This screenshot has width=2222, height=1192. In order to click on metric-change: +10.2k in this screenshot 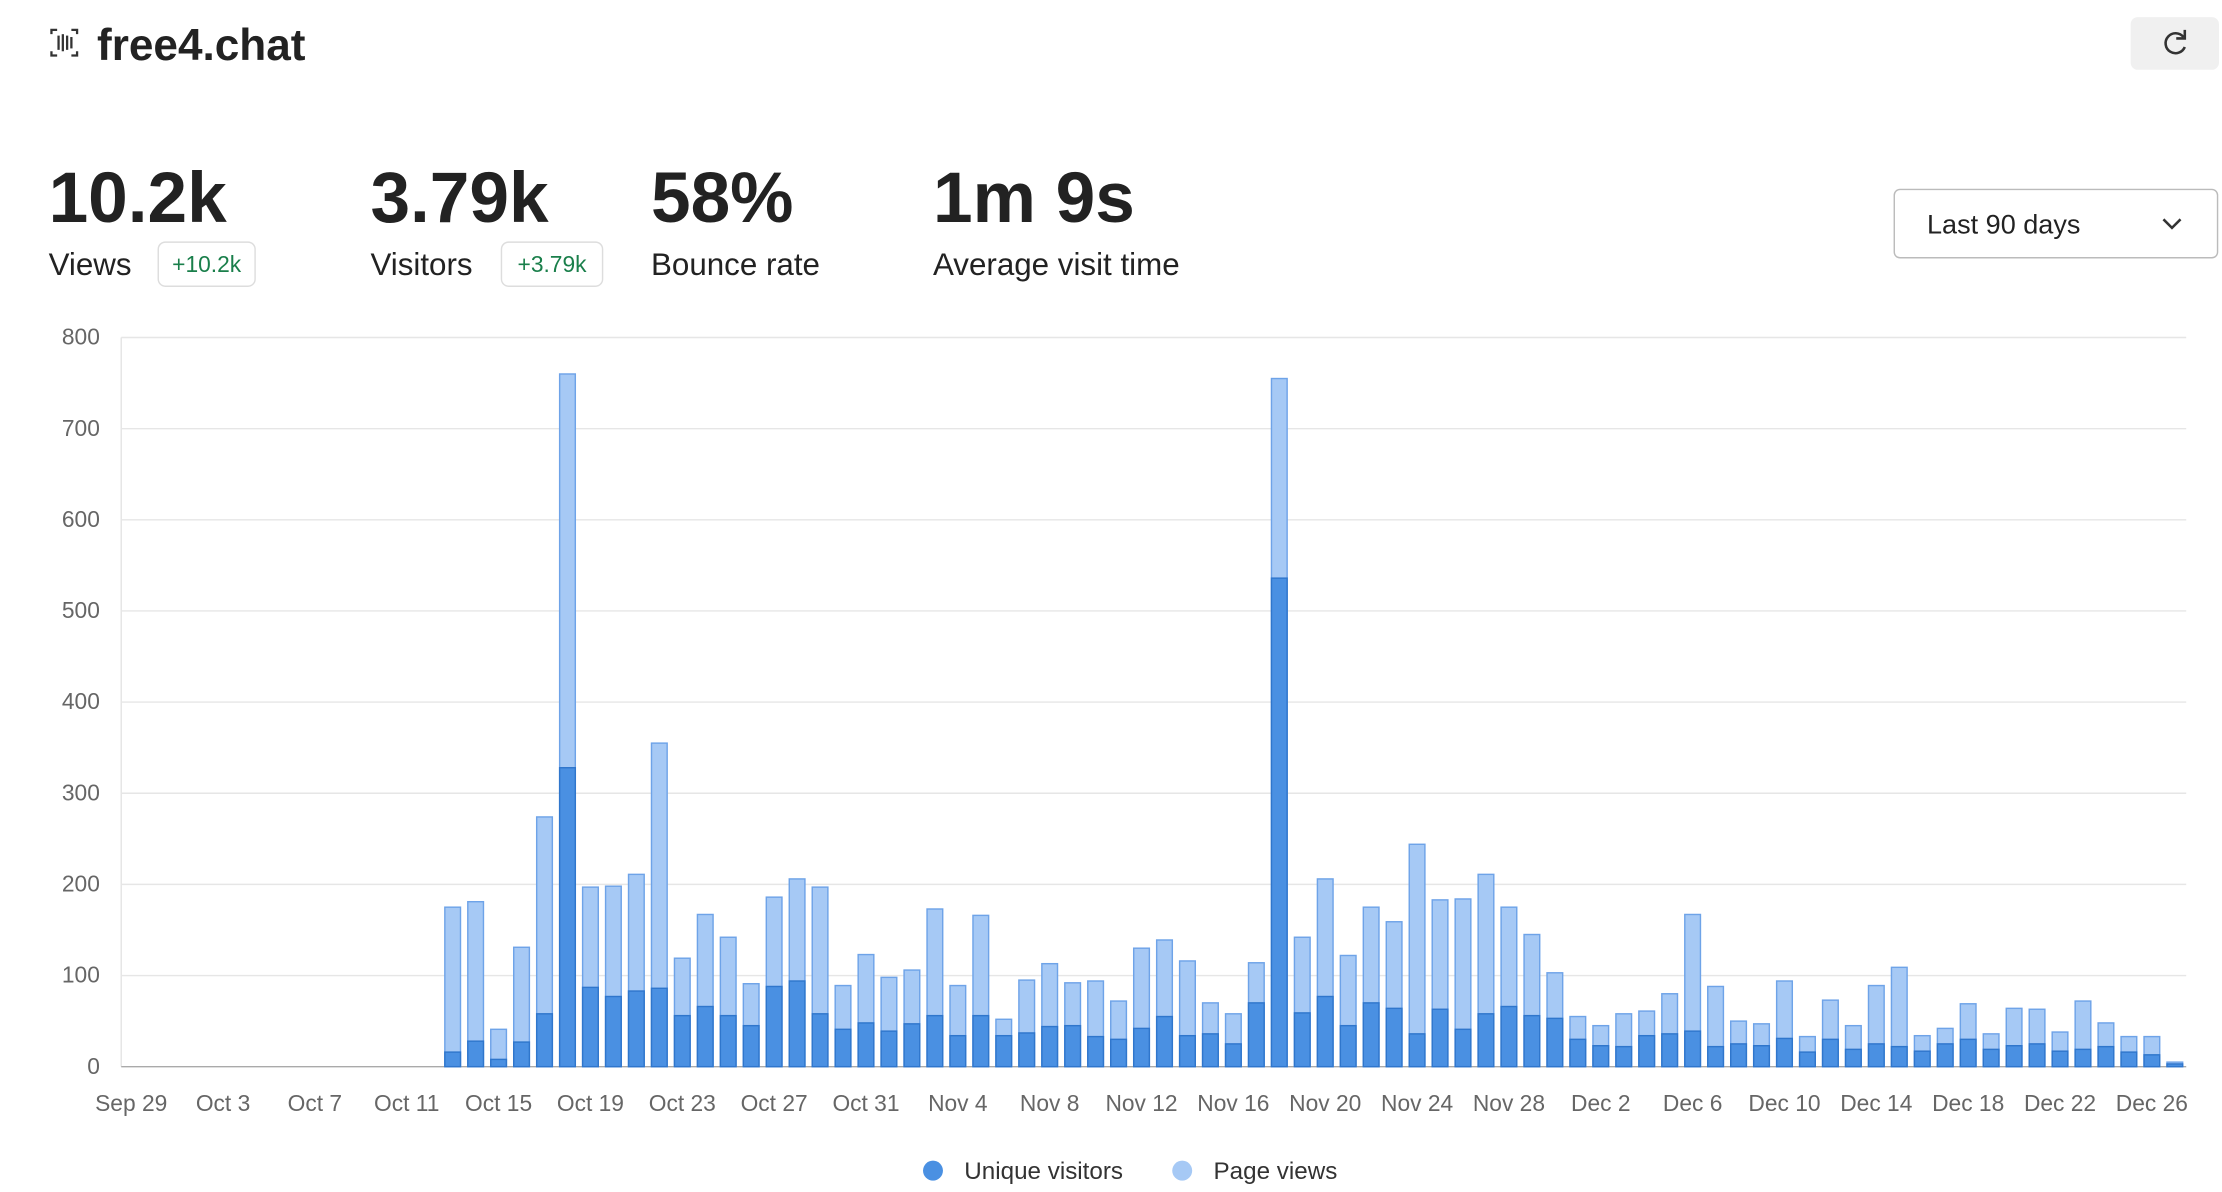, I will do `click(207, 264)`.